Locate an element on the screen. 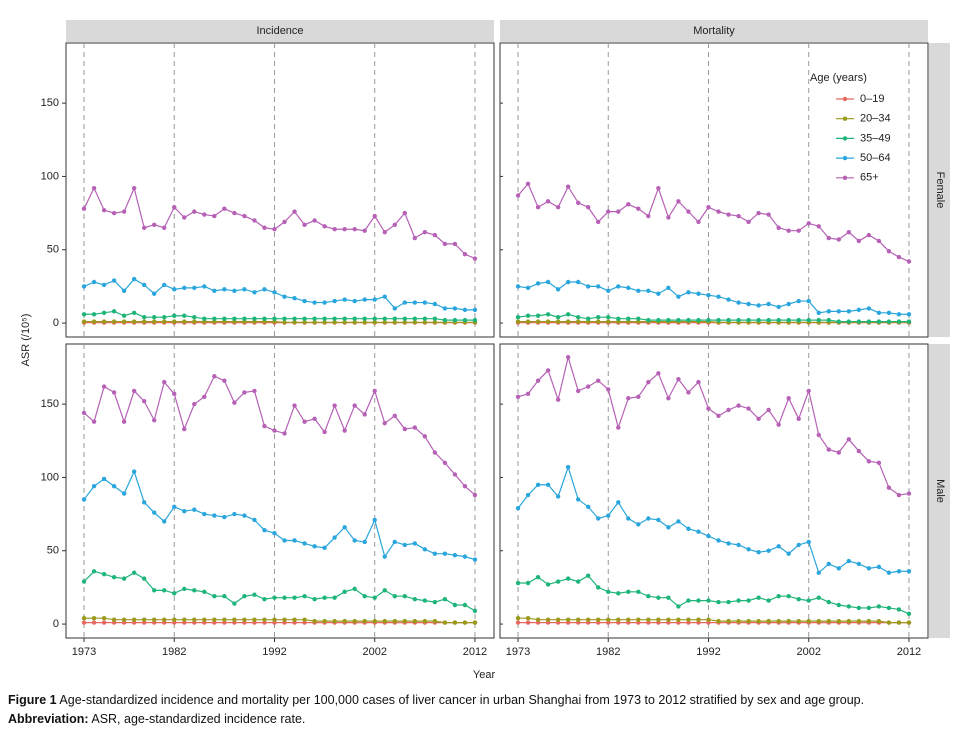 The height and width of the screenshot is (732, 957). legend-point is located at coordinates (845, 177).